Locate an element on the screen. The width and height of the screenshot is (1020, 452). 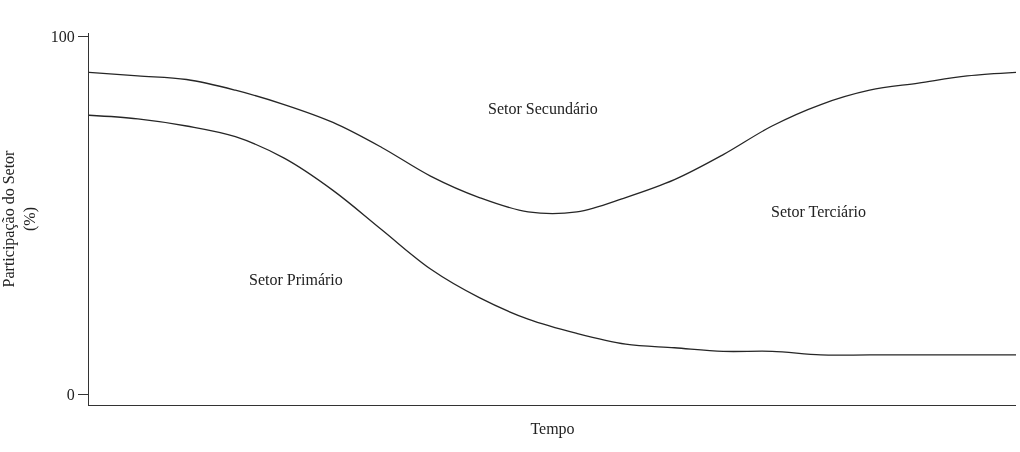
y-tick-label: 0 is located at coordinates (70, 394).